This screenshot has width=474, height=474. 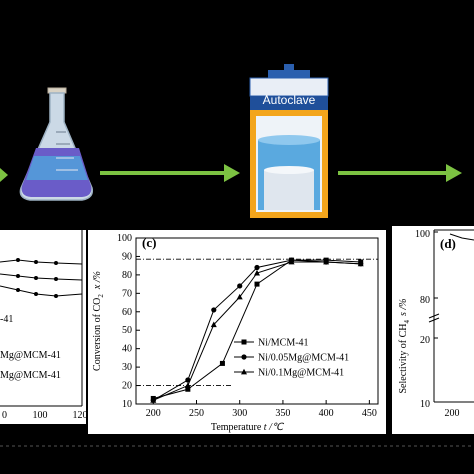 I want to click on y-tick-label: 70, so click(x=127, y=293).